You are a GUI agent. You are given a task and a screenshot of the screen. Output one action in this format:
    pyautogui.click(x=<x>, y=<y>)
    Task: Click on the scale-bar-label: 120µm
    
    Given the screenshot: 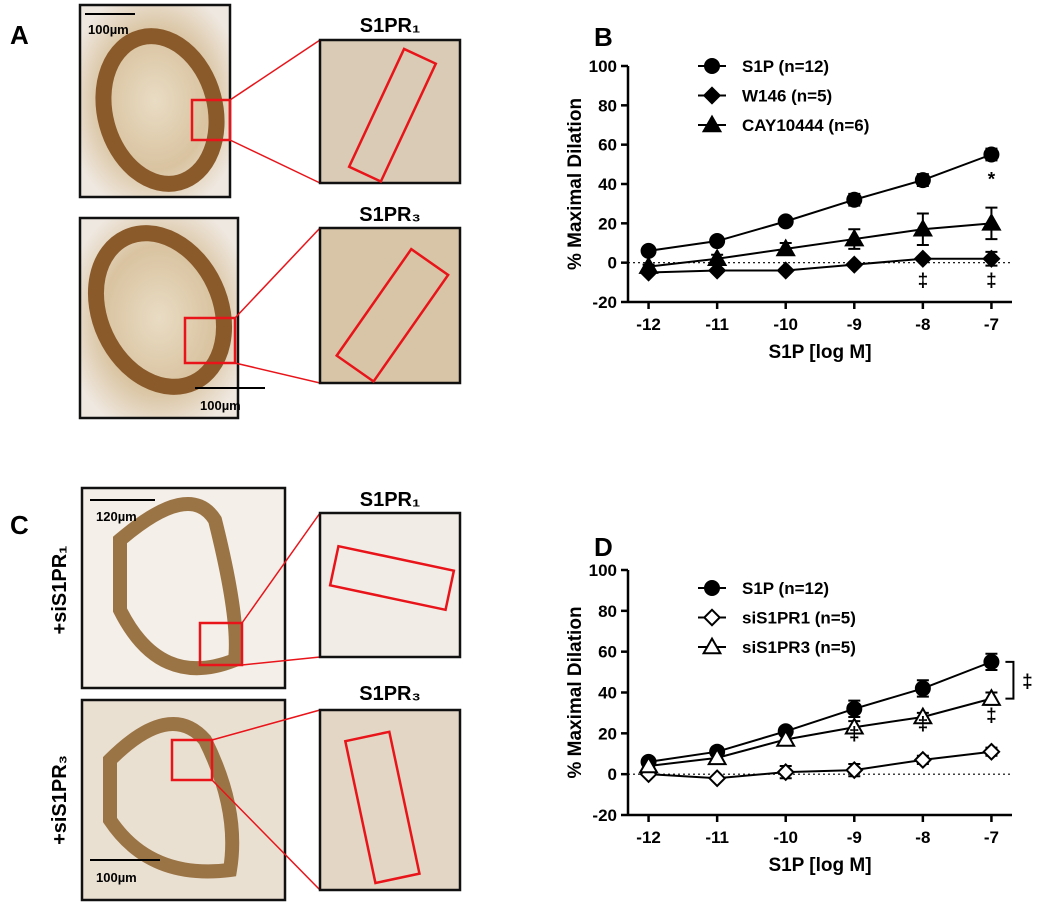 What is the action you would take?
    pyautogui.click(x=116, y=516)
    